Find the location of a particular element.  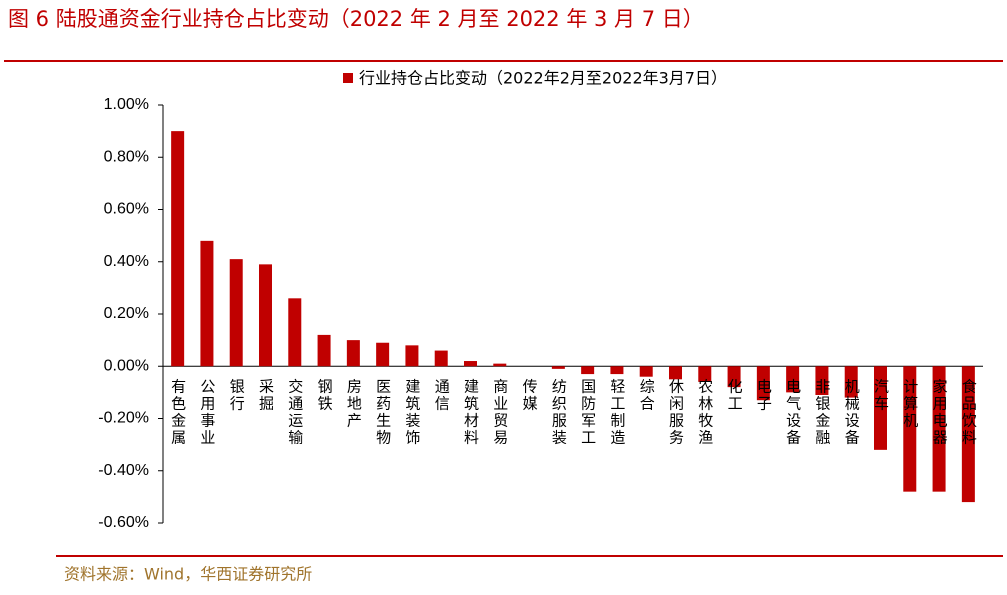

y-tick-label: 0.00% is located at coordinates (126, 365).